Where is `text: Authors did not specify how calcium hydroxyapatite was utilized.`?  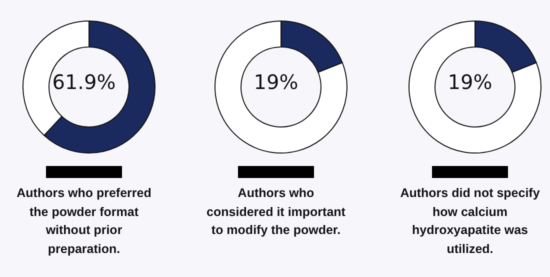
text: Authors did not specify how calcium hydroxyapatite was utilized. is located at coordinates (470, 221).